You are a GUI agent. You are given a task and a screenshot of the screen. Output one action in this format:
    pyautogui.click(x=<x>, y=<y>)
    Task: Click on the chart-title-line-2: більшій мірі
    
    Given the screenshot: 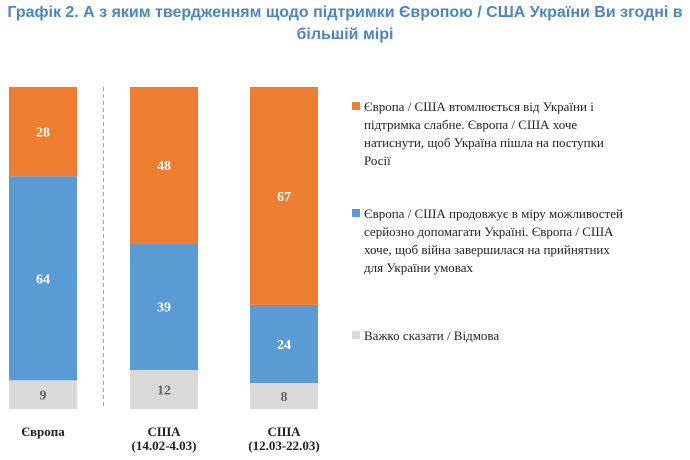 What is the action you would take?
    pyautogui.click(x=345, y=34)
    